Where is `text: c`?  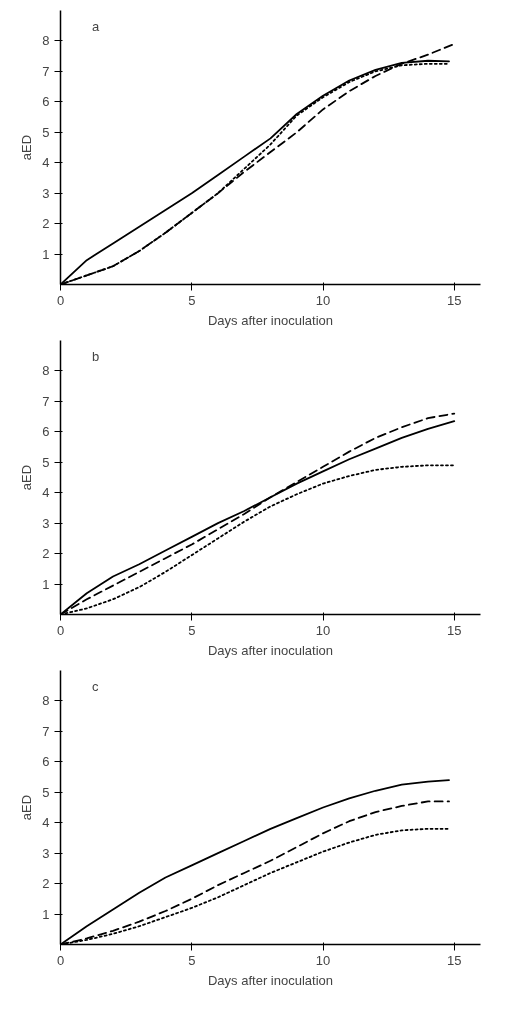 text: c is located at coordinates (95, 686).